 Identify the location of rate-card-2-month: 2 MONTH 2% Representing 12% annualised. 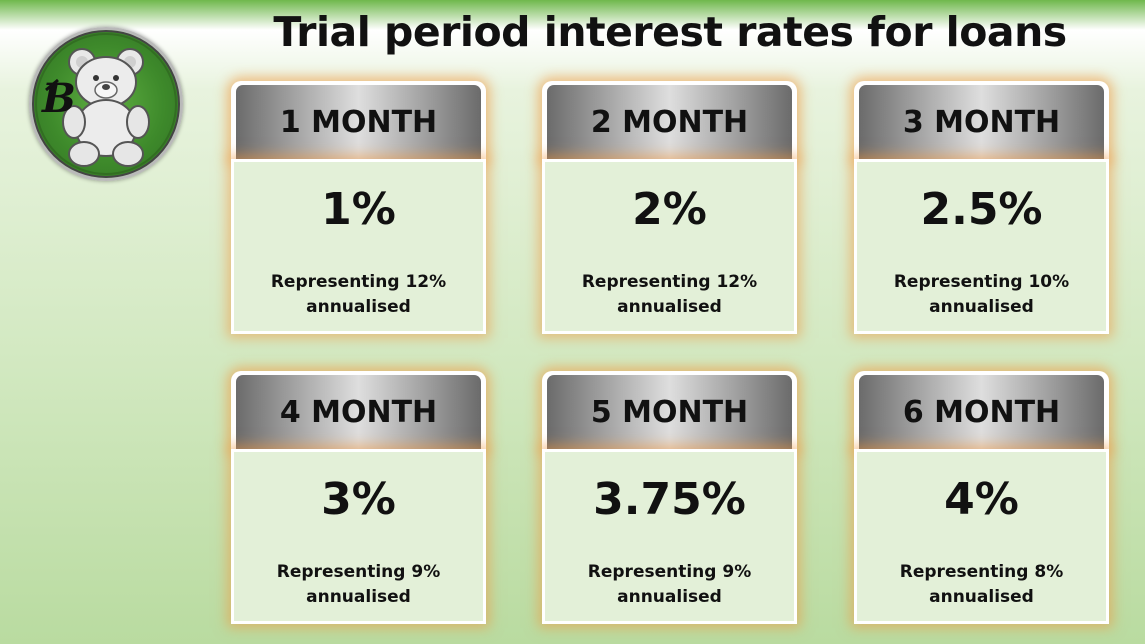
(669, 207).